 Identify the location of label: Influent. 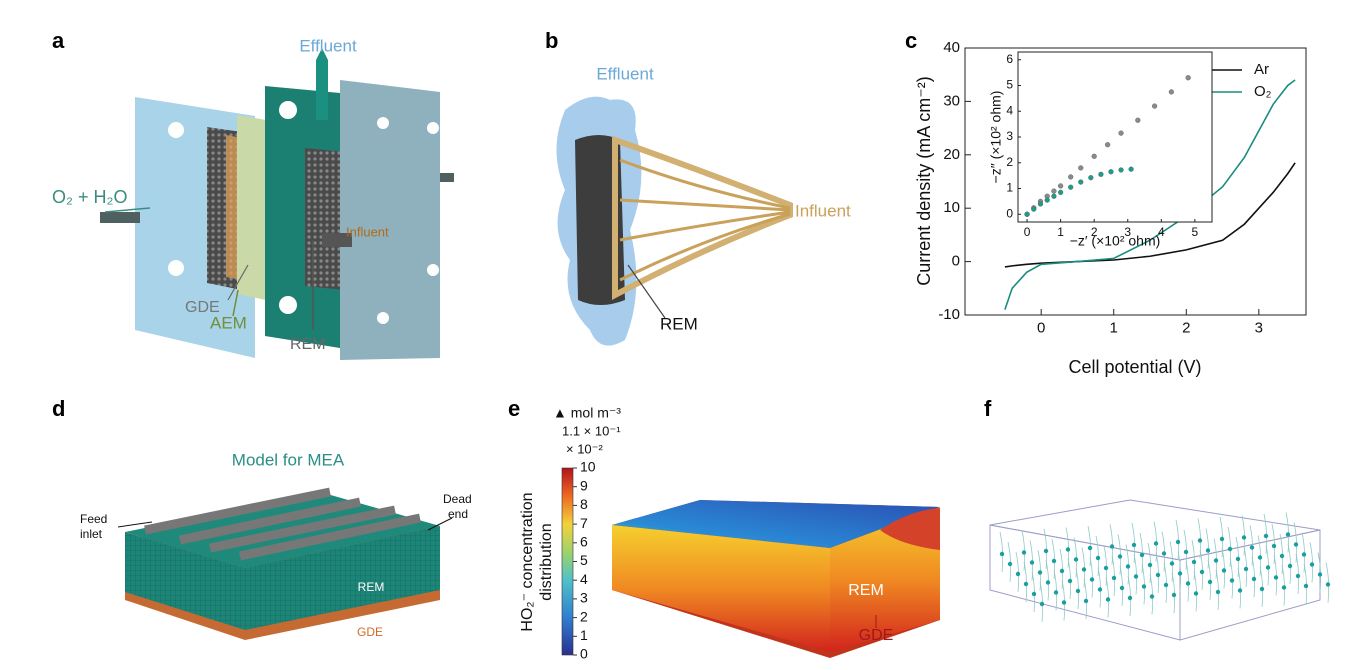
(823, 210).